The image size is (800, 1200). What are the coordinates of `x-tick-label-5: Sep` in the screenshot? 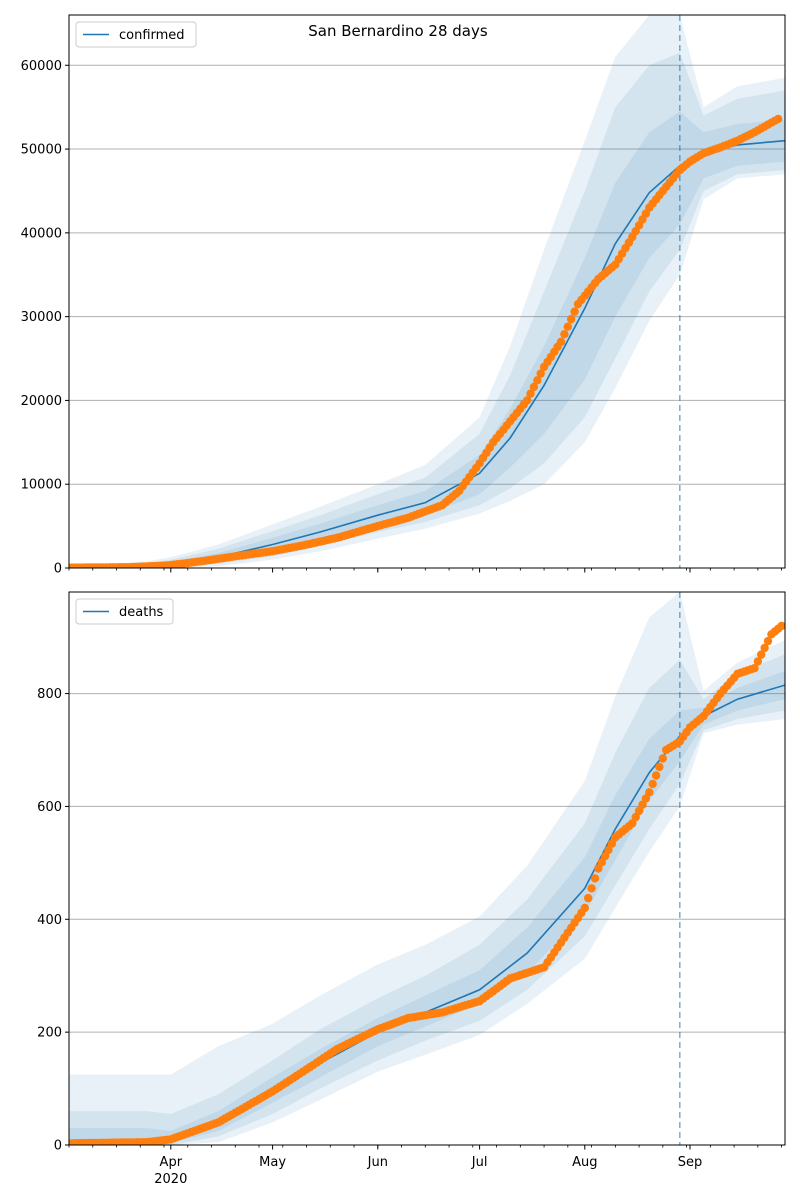 It's located at (690, 1162).